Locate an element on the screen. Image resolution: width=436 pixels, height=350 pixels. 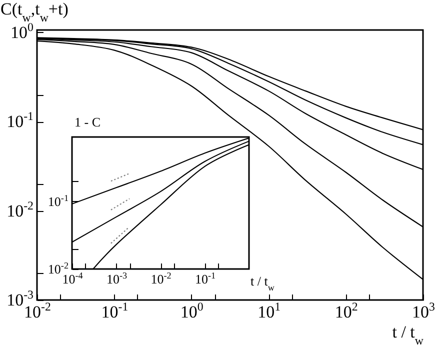
x-tick-label: 10$^{1}$ is located at coordinates (269, 311).